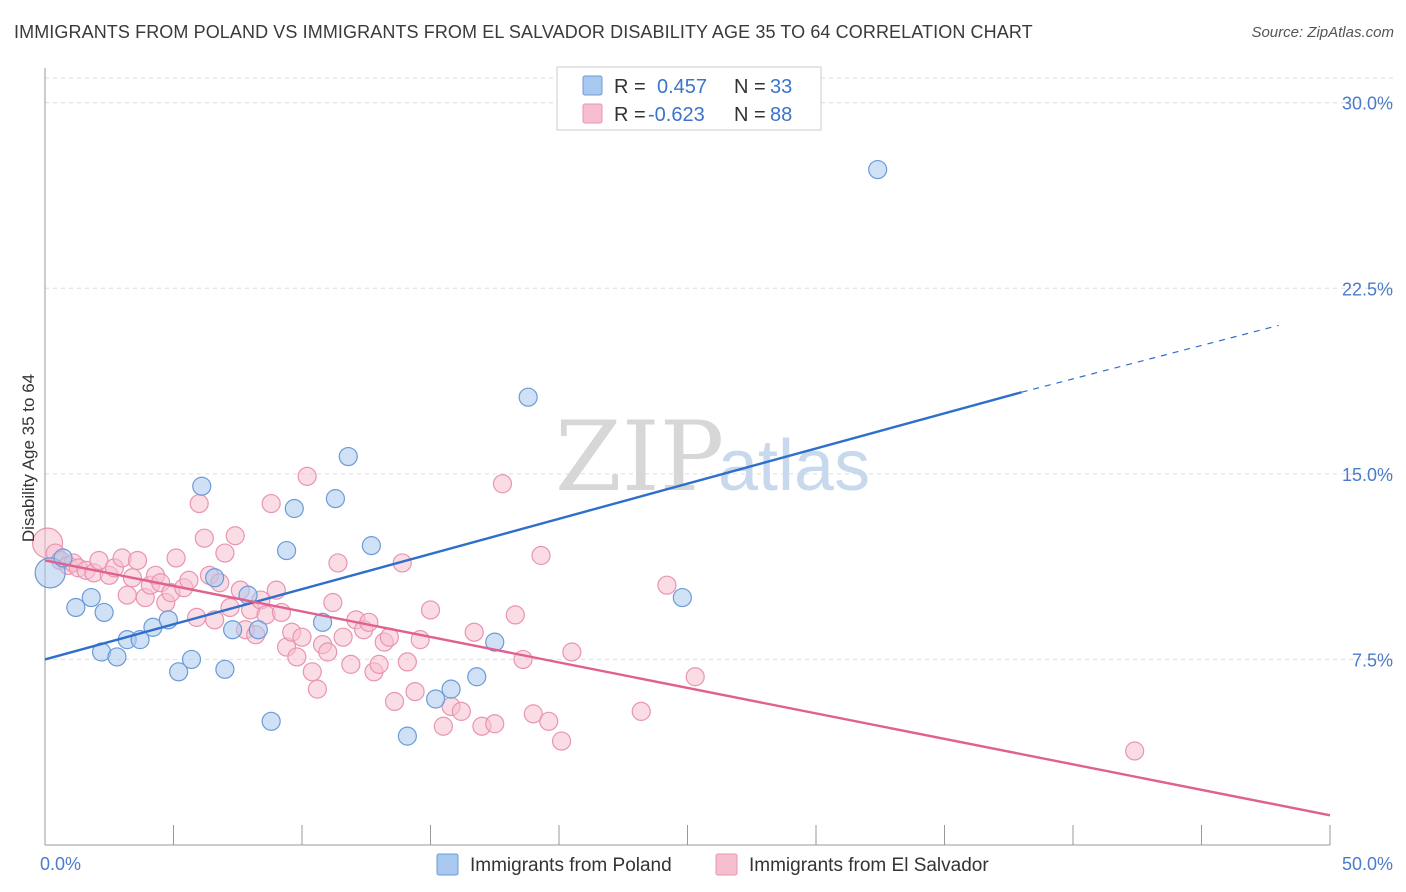 The height and width of the screenshot is (892, 1406). What do you see at coordinates (630, 87) in the screenshot?
I see `legend-r-label-poland: R =` at bounding box center [630, 87].